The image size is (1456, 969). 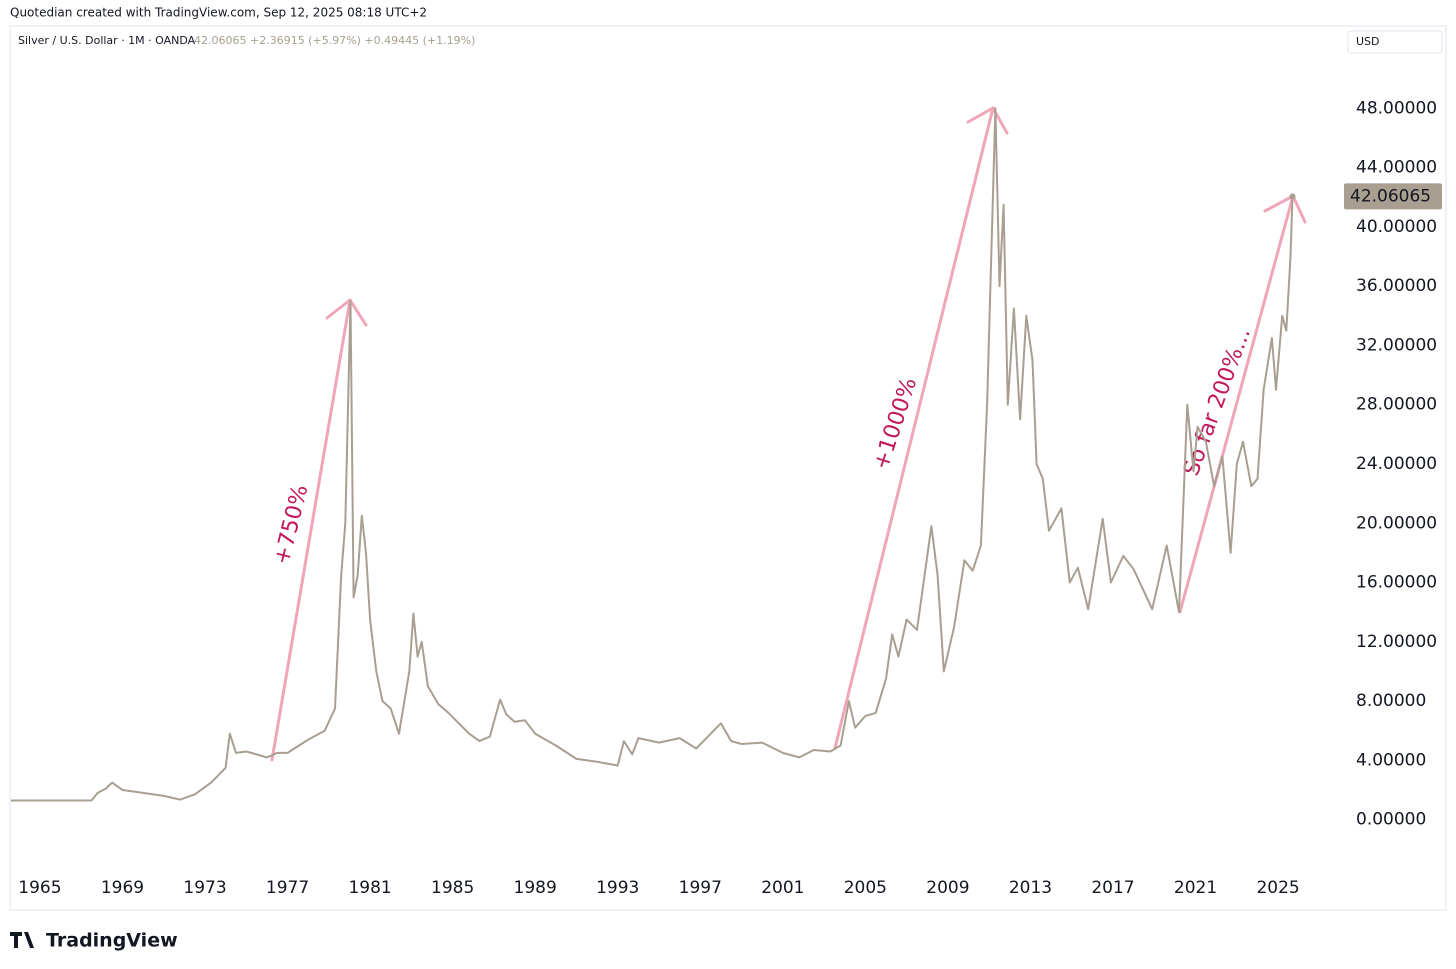 What do you see at coordinates (1368, 41) in the screenshot?
I see `currency: USD` at bounding box center [1368, 41].